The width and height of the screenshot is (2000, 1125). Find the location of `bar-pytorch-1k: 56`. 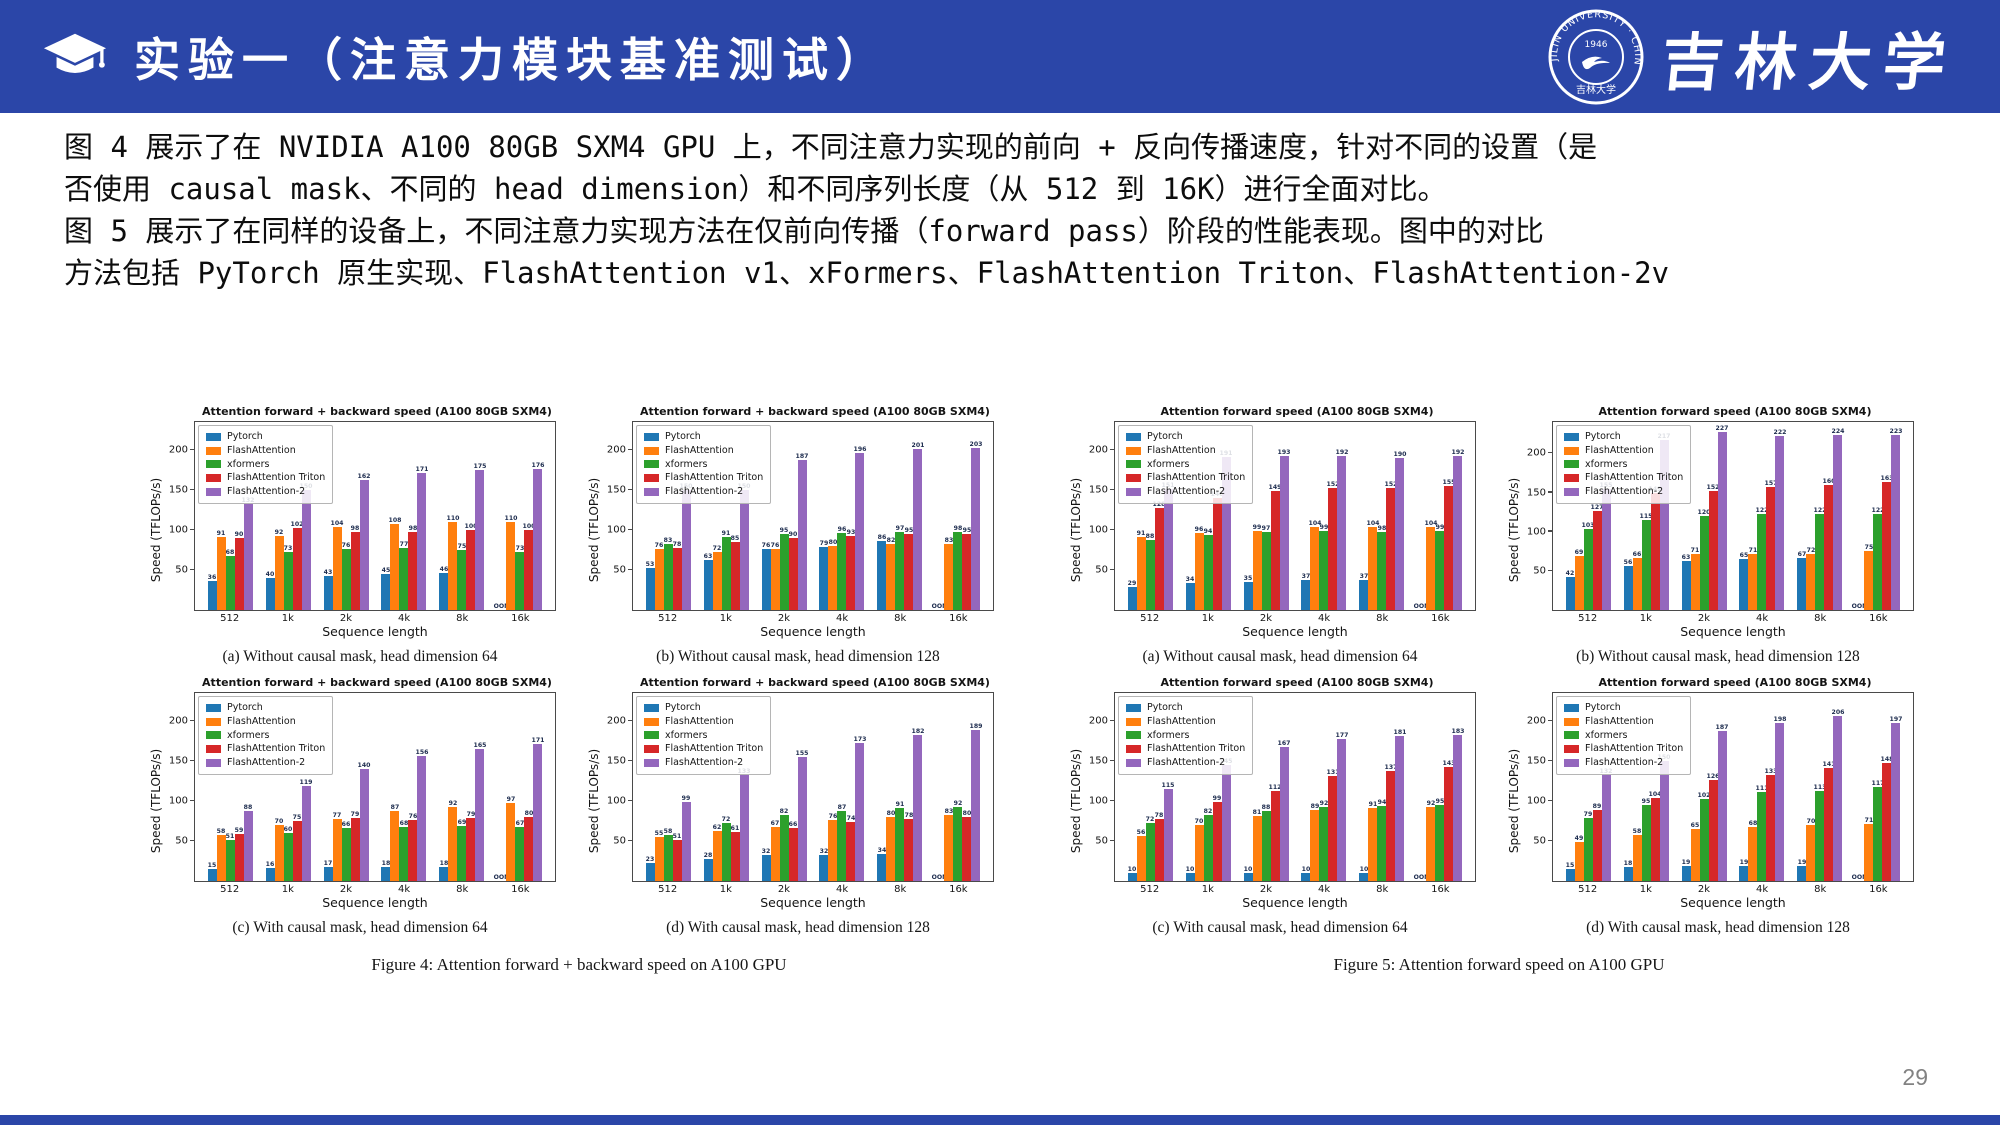

bar-pytorch-1k: 56 is located at coordinates (1628, 584).